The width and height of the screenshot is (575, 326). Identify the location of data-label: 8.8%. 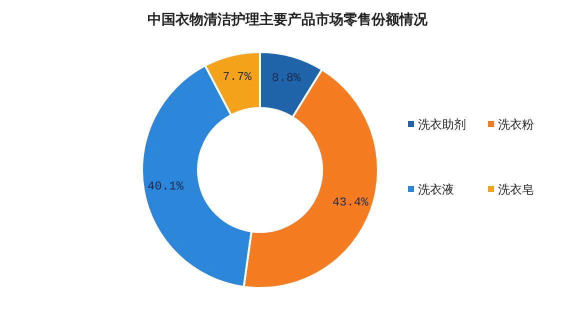
(287, 77).